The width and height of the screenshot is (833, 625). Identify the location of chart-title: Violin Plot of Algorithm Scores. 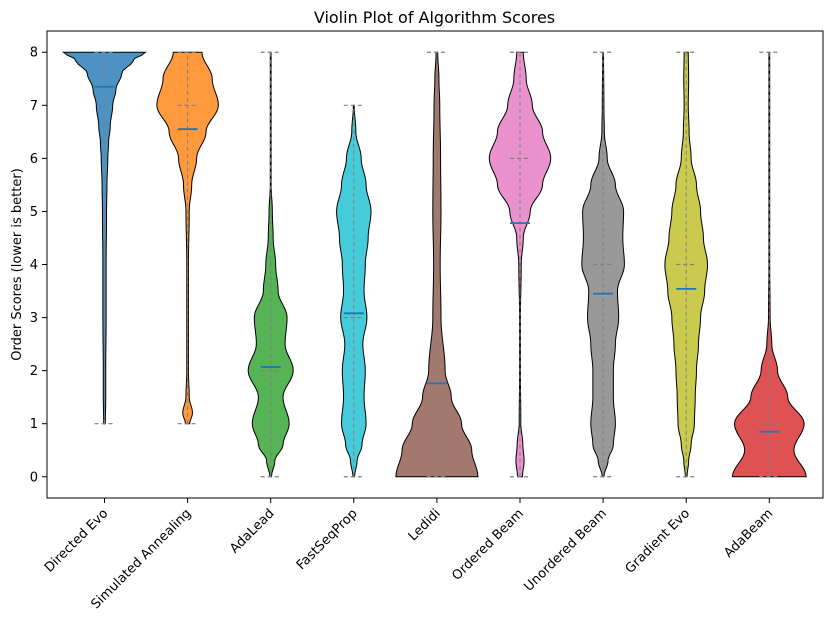
(434, 17).